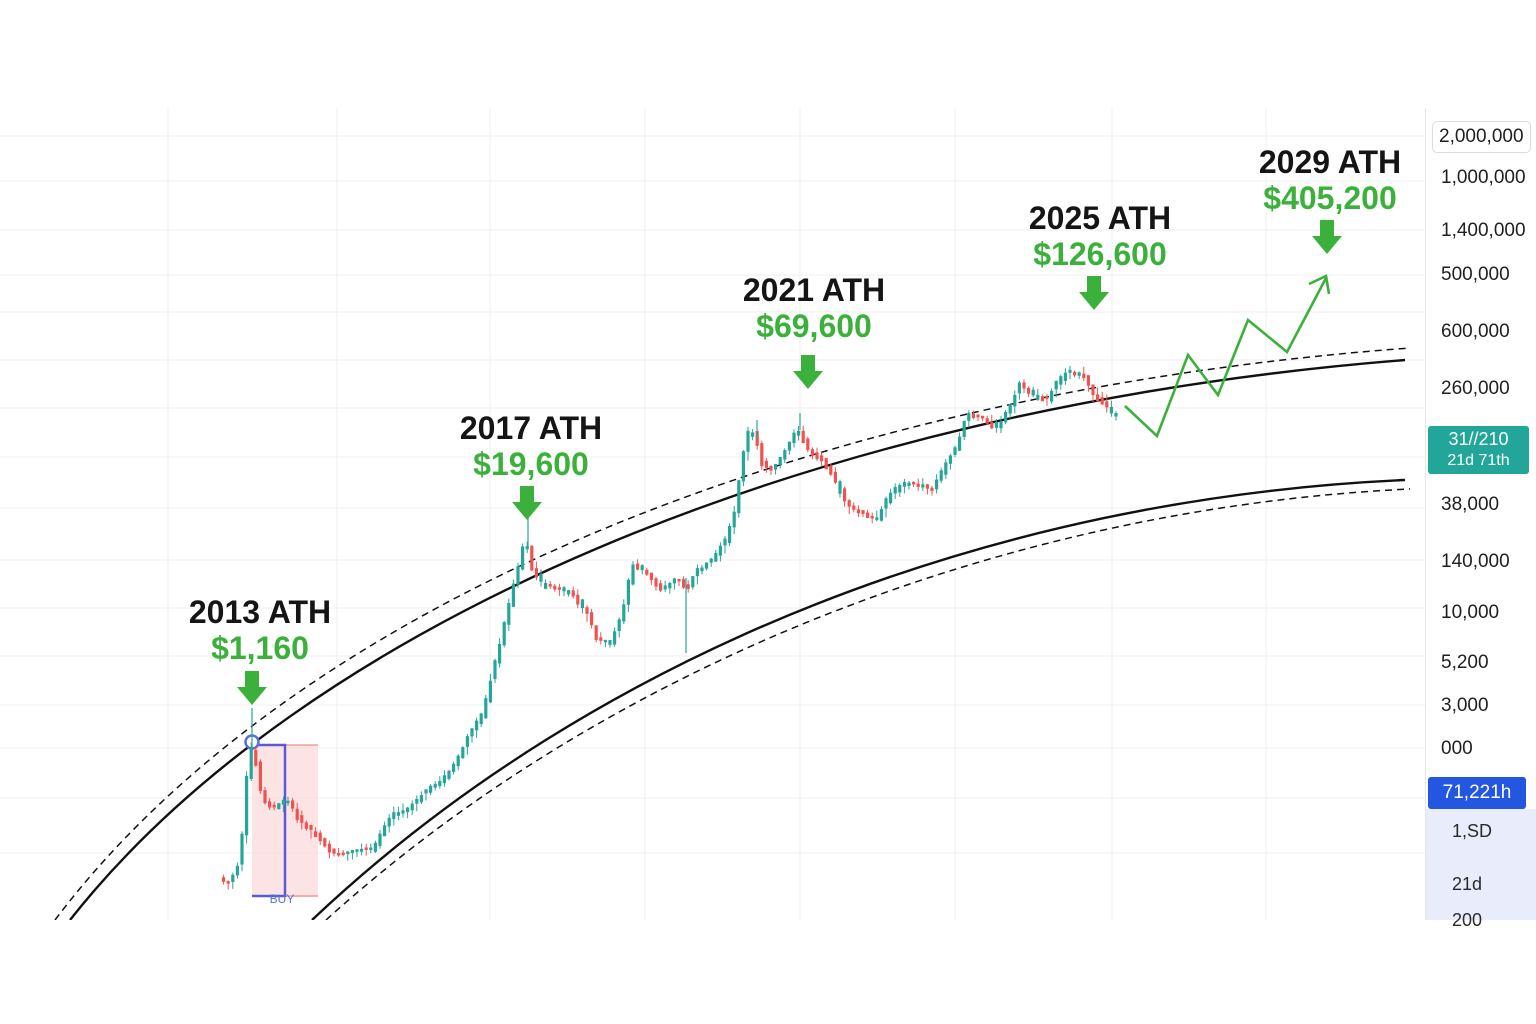 The image size is (1536, 1024). I want to click on price-tick: 500,000, so click(1475, 274).